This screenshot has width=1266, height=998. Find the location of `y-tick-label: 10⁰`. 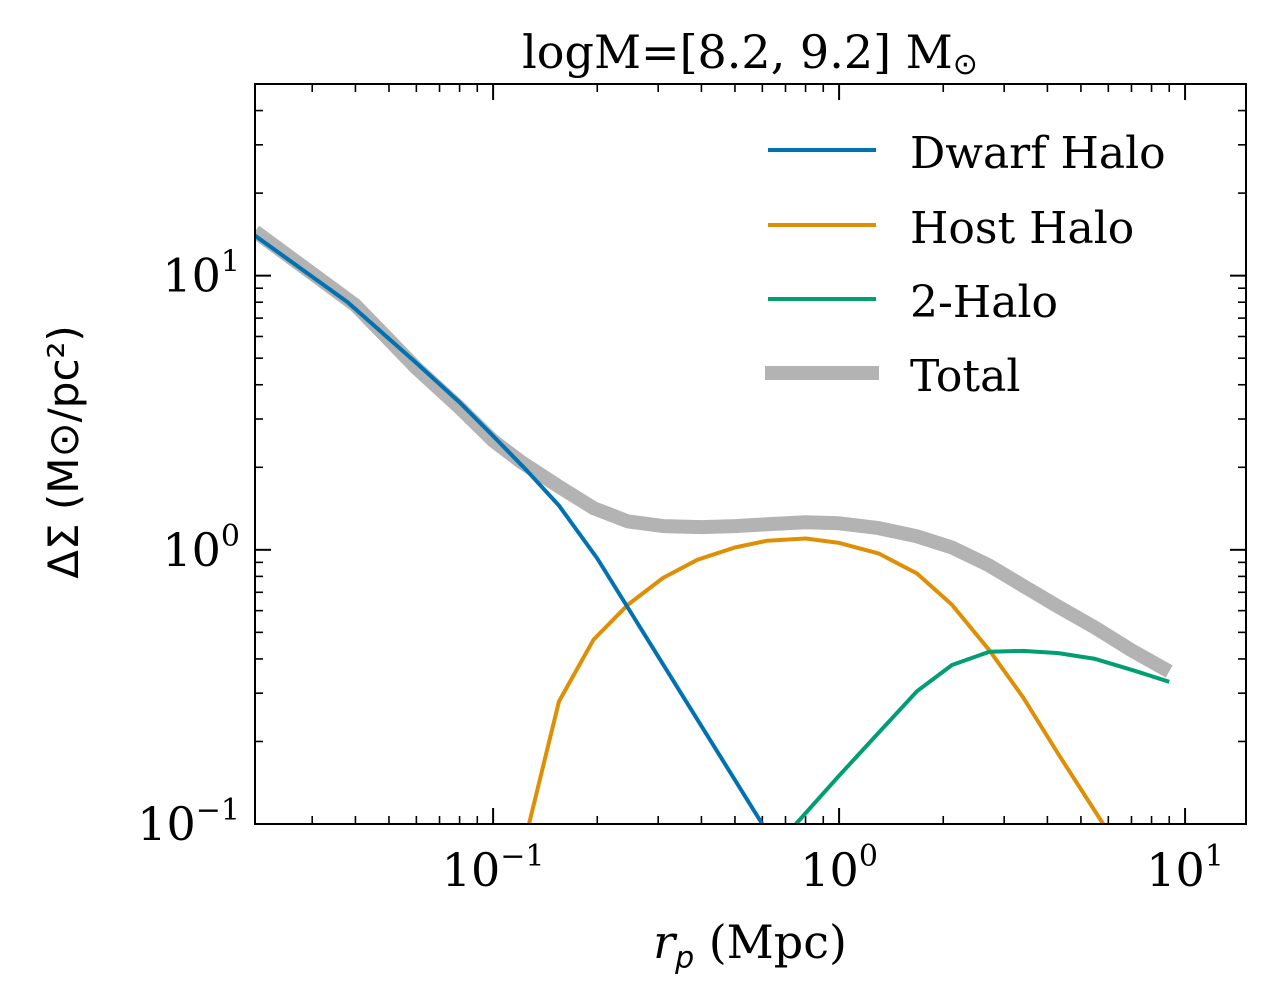

y-tick-label: 10⁰ is located at coordinates (201, 548).